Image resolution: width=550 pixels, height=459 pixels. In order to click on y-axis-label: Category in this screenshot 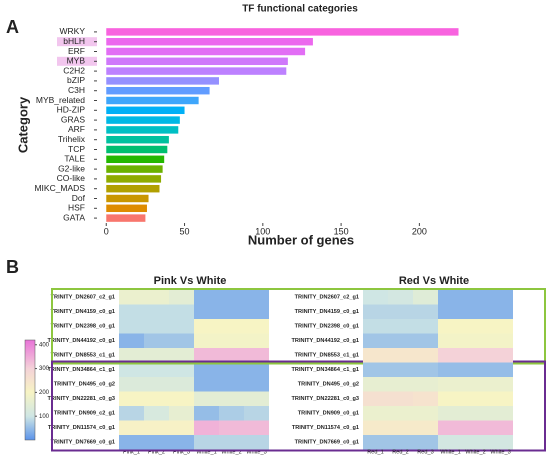, I will do `click(22, 124)`.